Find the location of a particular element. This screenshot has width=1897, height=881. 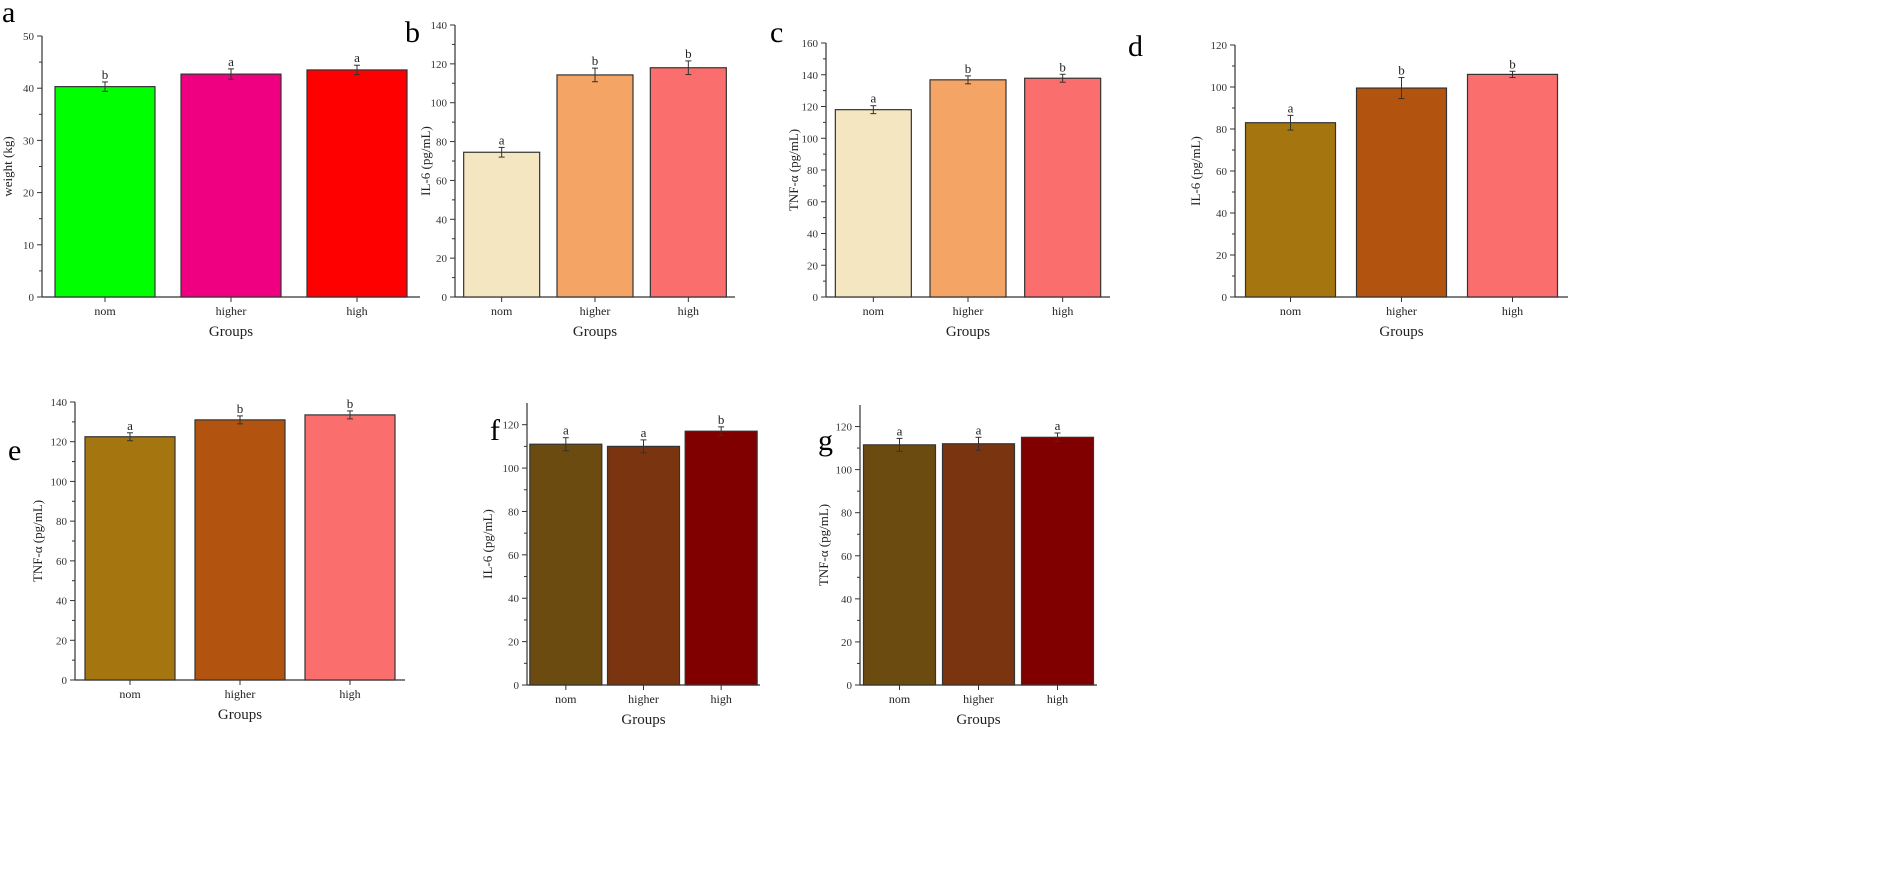

y-tick-label: 10 is located at coordinates (29, 246).